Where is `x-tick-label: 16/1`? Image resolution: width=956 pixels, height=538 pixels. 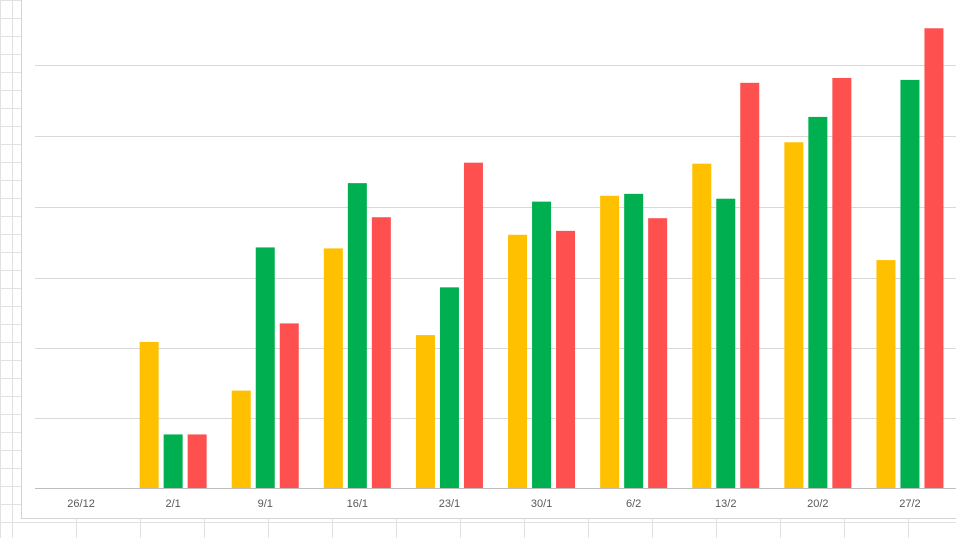 x-tick-label: 16/1 is located at coordinates (357, 504).